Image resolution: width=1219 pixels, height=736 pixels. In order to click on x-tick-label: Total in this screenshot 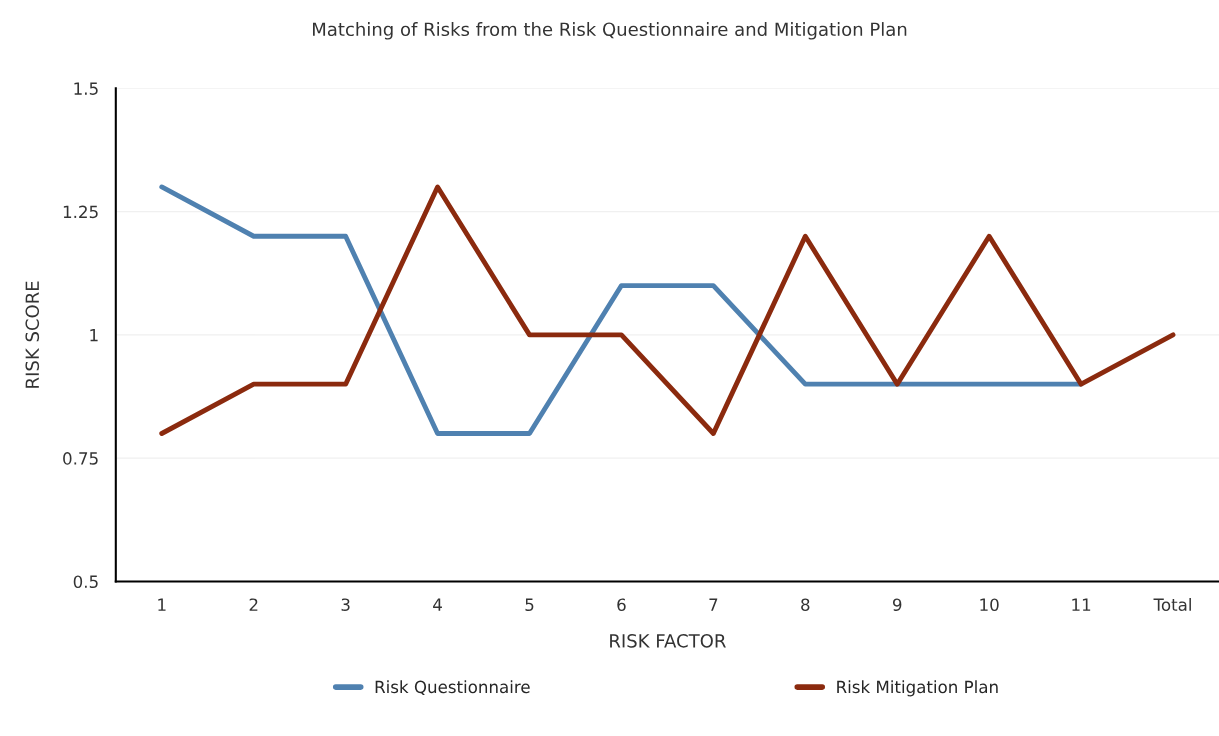, I will do `click(1172, 605)`.